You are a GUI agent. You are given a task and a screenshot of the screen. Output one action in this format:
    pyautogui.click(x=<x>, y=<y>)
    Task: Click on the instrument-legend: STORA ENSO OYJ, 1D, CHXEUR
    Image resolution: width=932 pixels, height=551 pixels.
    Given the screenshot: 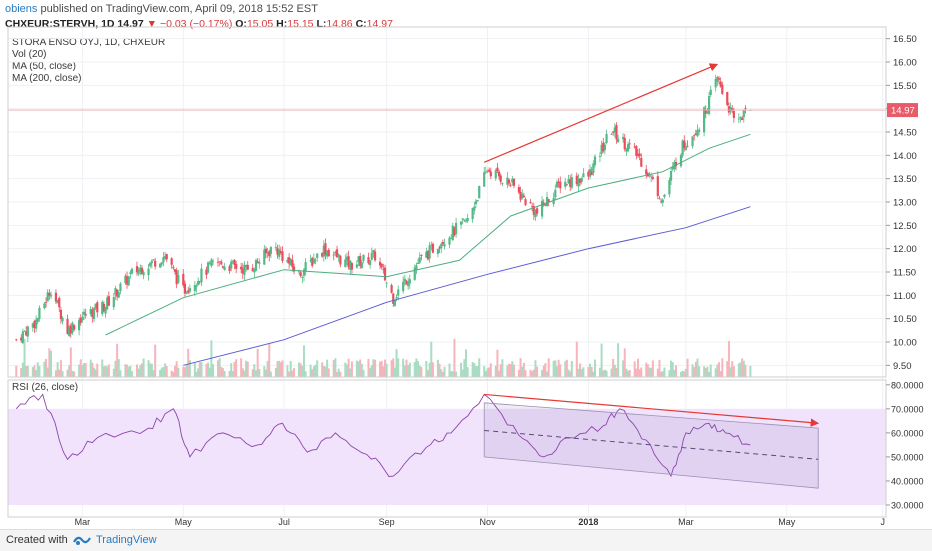 What is the action you would take?
    pyautogui.click(x=89, y=42)
    